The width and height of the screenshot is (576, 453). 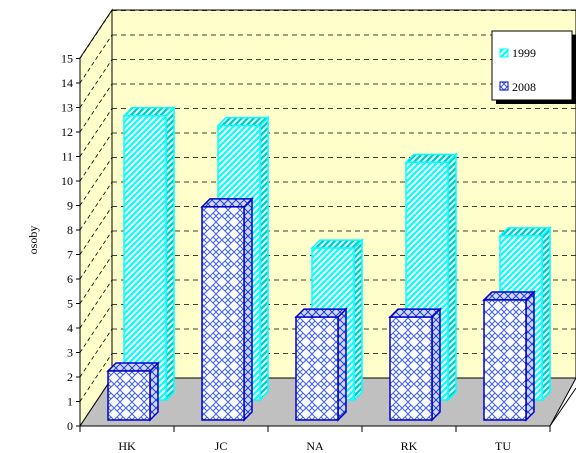 I want to click on x-tick-label-na: NA, so click(x=315, y=446).